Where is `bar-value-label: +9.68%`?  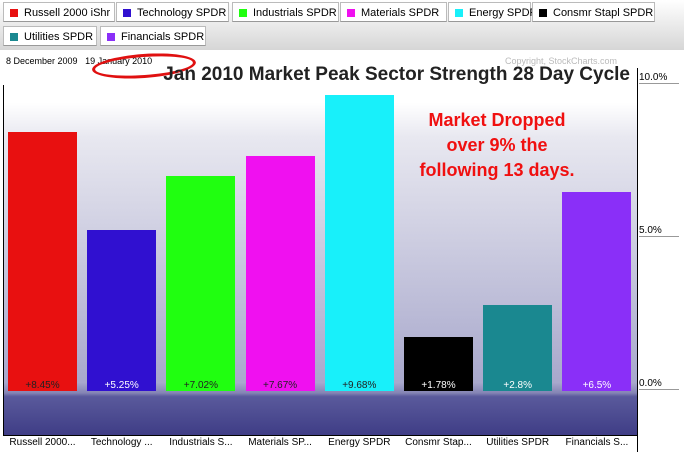
bar-value-label: +9.68% is located at coordinates (359, 385).